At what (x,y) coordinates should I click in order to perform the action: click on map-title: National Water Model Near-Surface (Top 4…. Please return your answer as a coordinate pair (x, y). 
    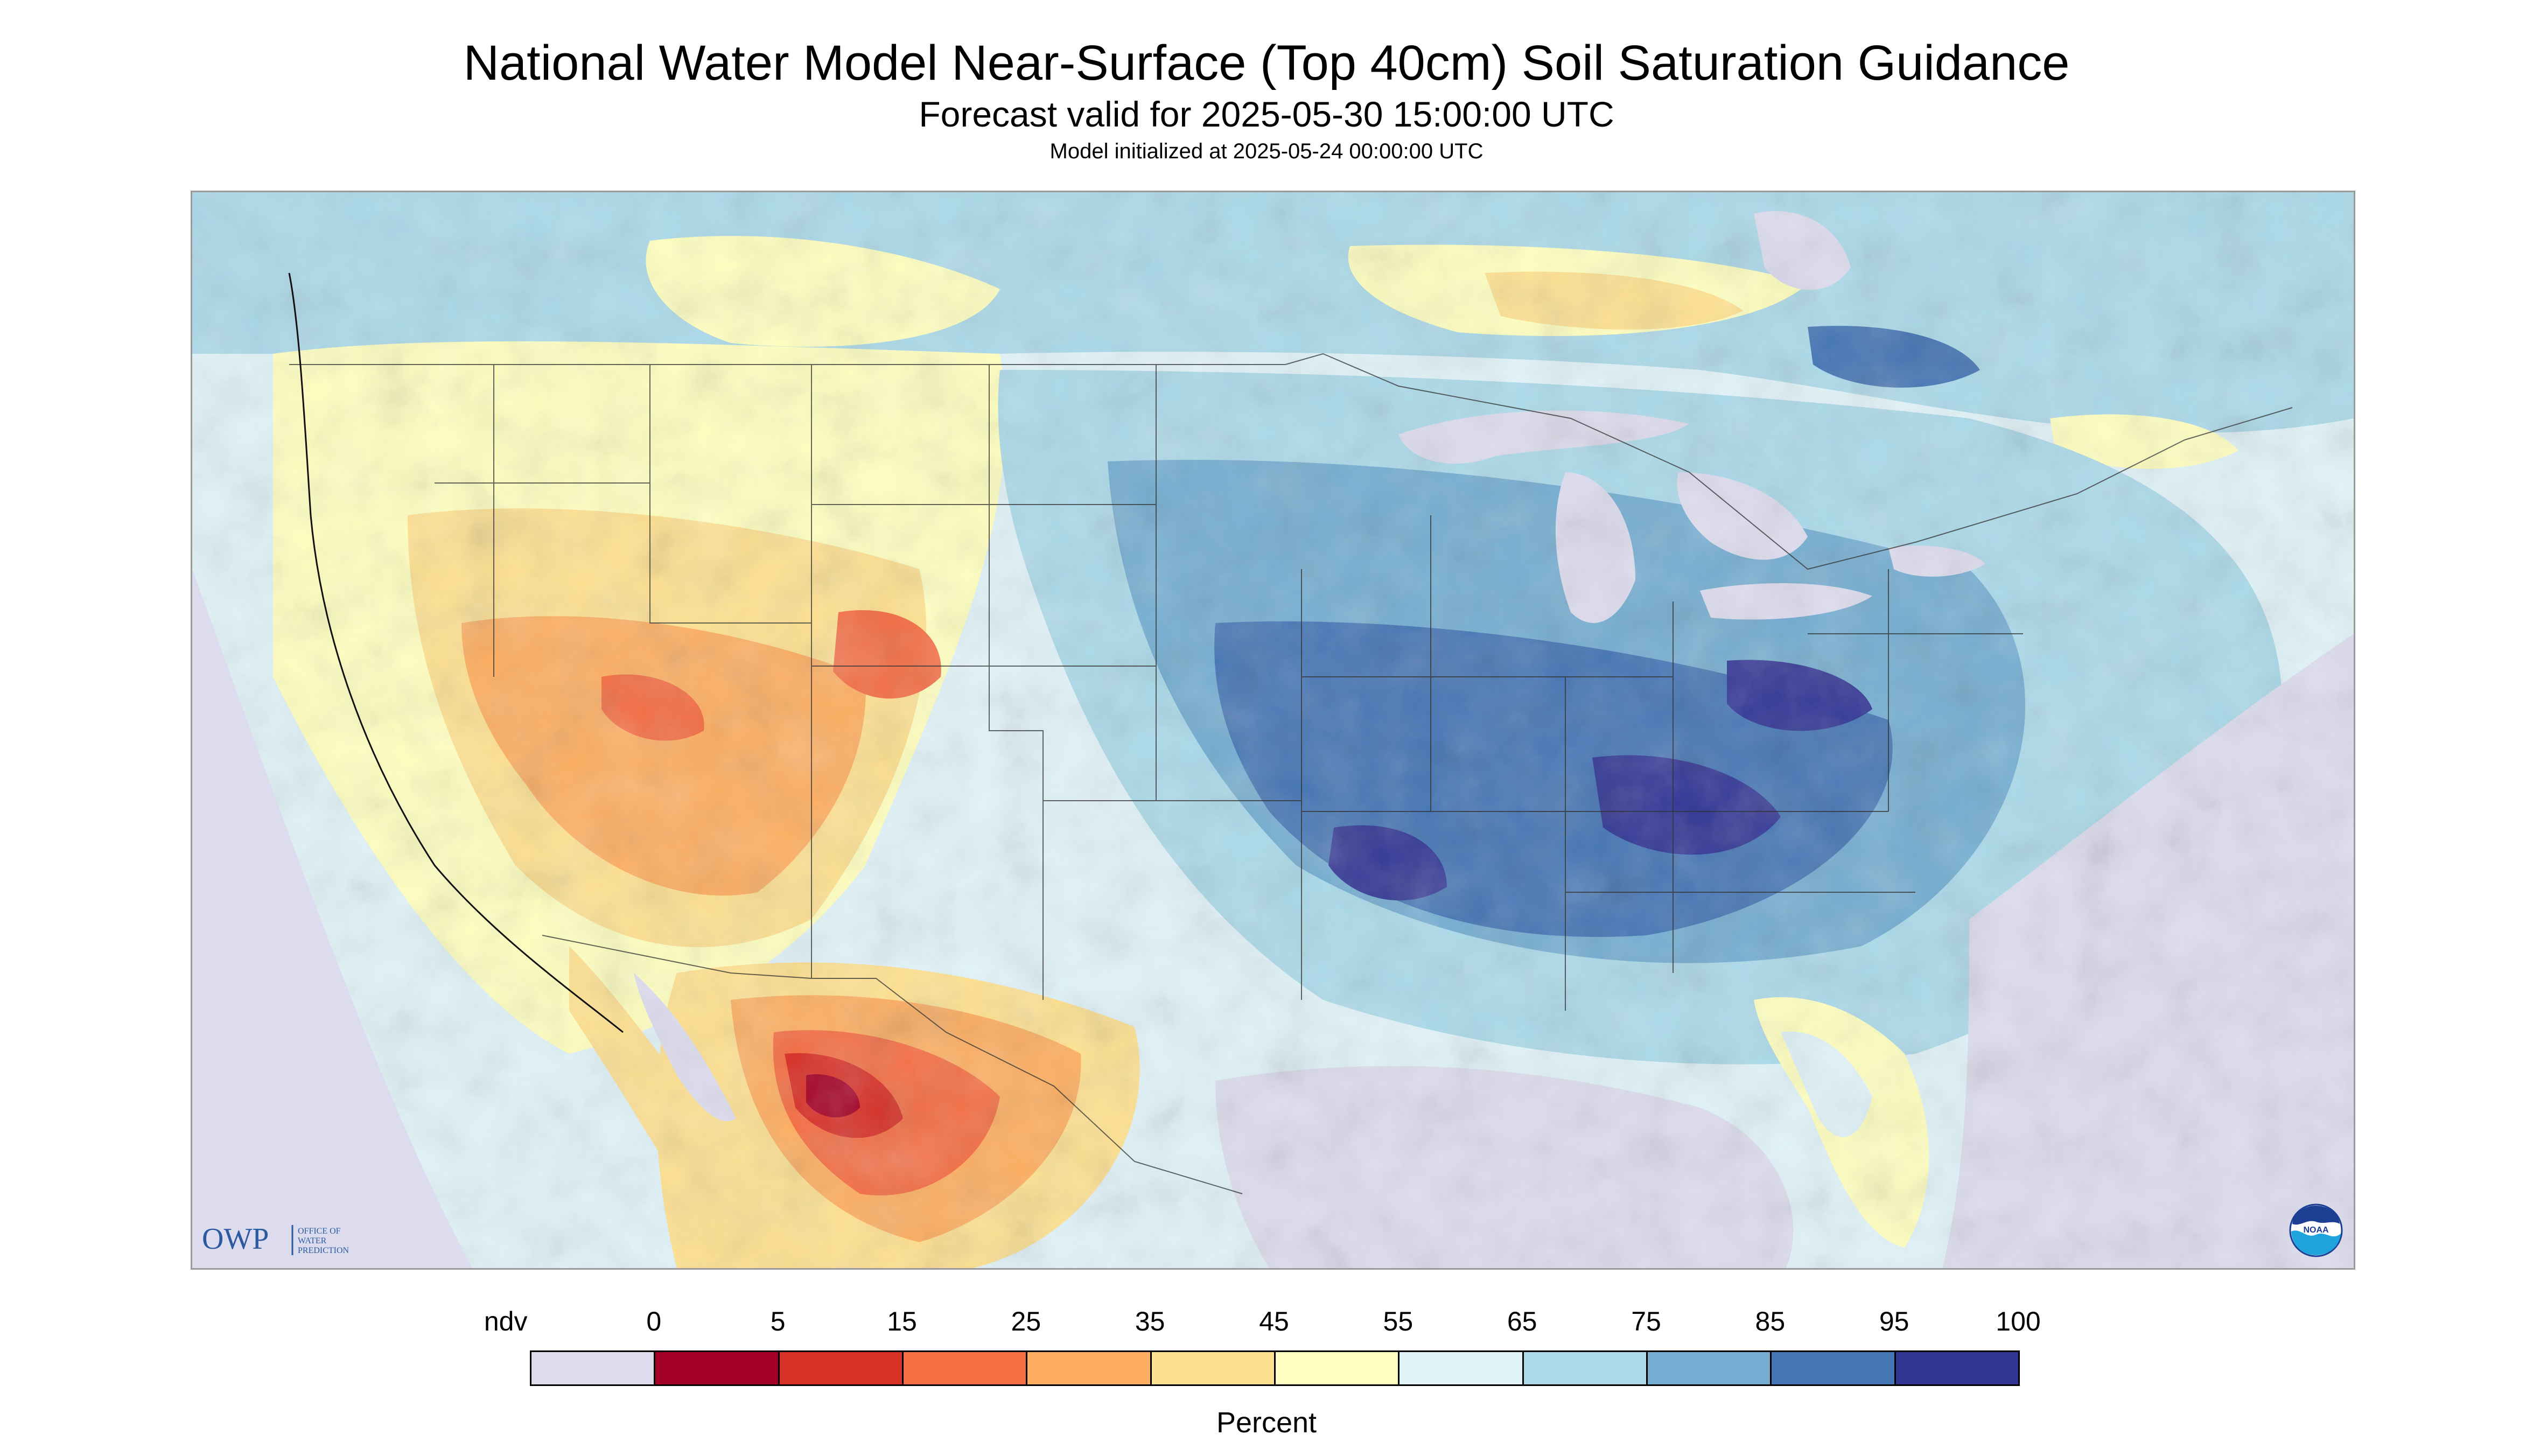
    Looking at the image, I should click on (1266, 63).